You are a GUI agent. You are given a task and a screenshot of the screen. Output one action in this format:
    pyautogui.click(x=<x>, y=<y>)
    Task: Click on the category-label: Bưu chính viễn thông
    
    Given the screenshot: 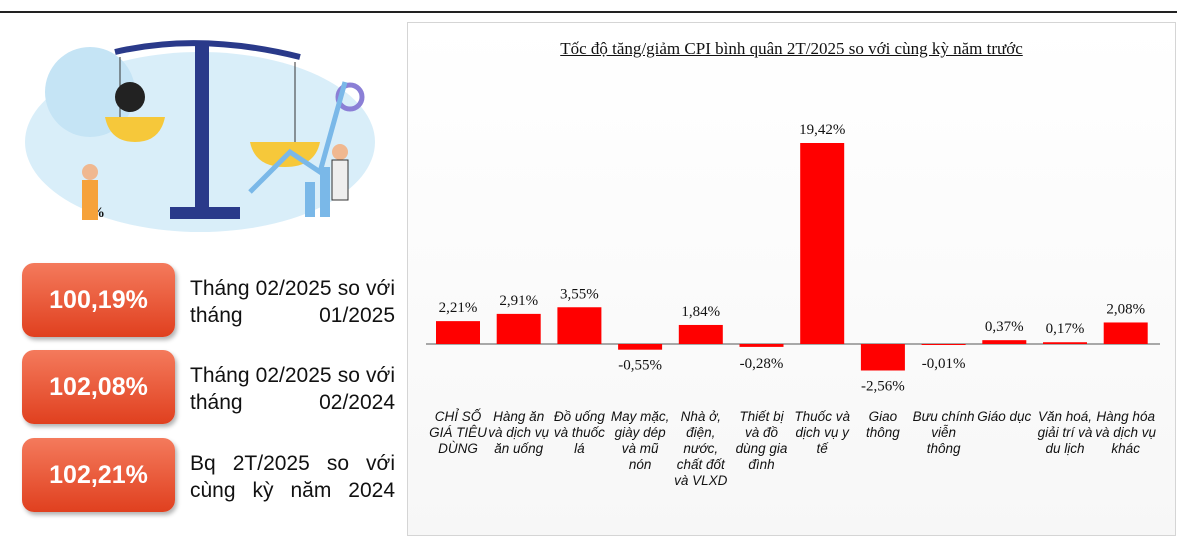 What is the action you would take?
    pyautogui.click(x=943, y=432)
    